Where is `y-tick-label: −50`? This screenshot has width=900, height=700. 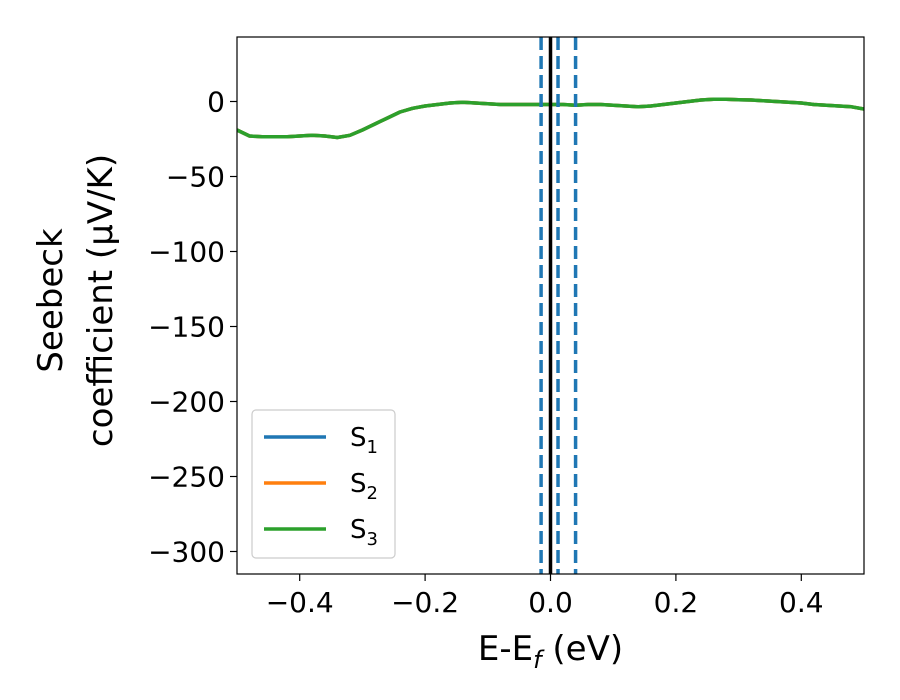
y-tick-label: −50 is located at coordinates (195, 177).